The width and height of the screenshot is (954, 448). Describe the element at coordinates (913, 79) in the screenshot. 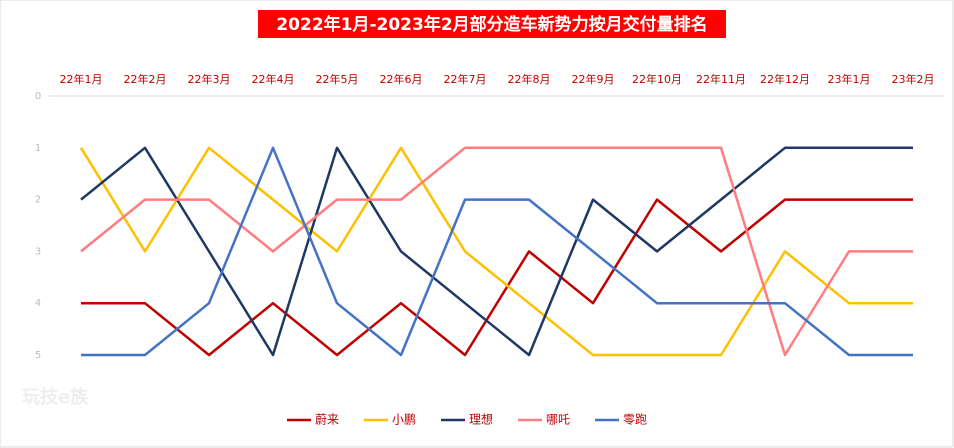

I see `x-tick-label: 23年2月` at that location.